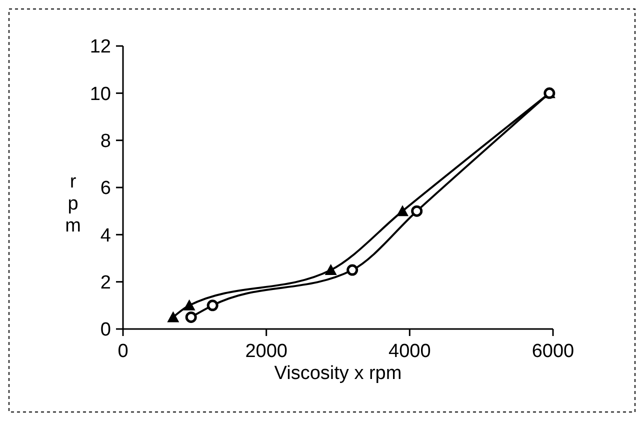  What do you see at coordinates (105, 283) in the screenshot?
I see `y-tick-label: 2` at bounding box center [105, 283].